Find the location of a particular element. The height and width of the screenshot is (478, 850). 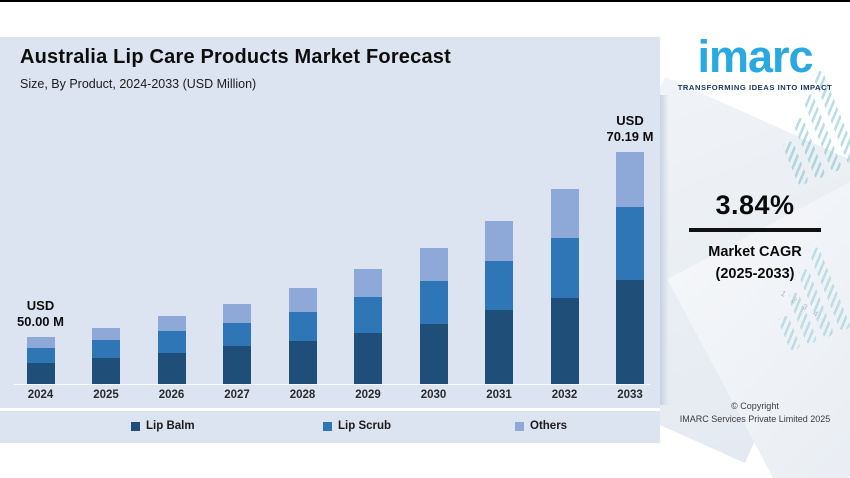

bar-2033 is located at coordinates (630, 268).